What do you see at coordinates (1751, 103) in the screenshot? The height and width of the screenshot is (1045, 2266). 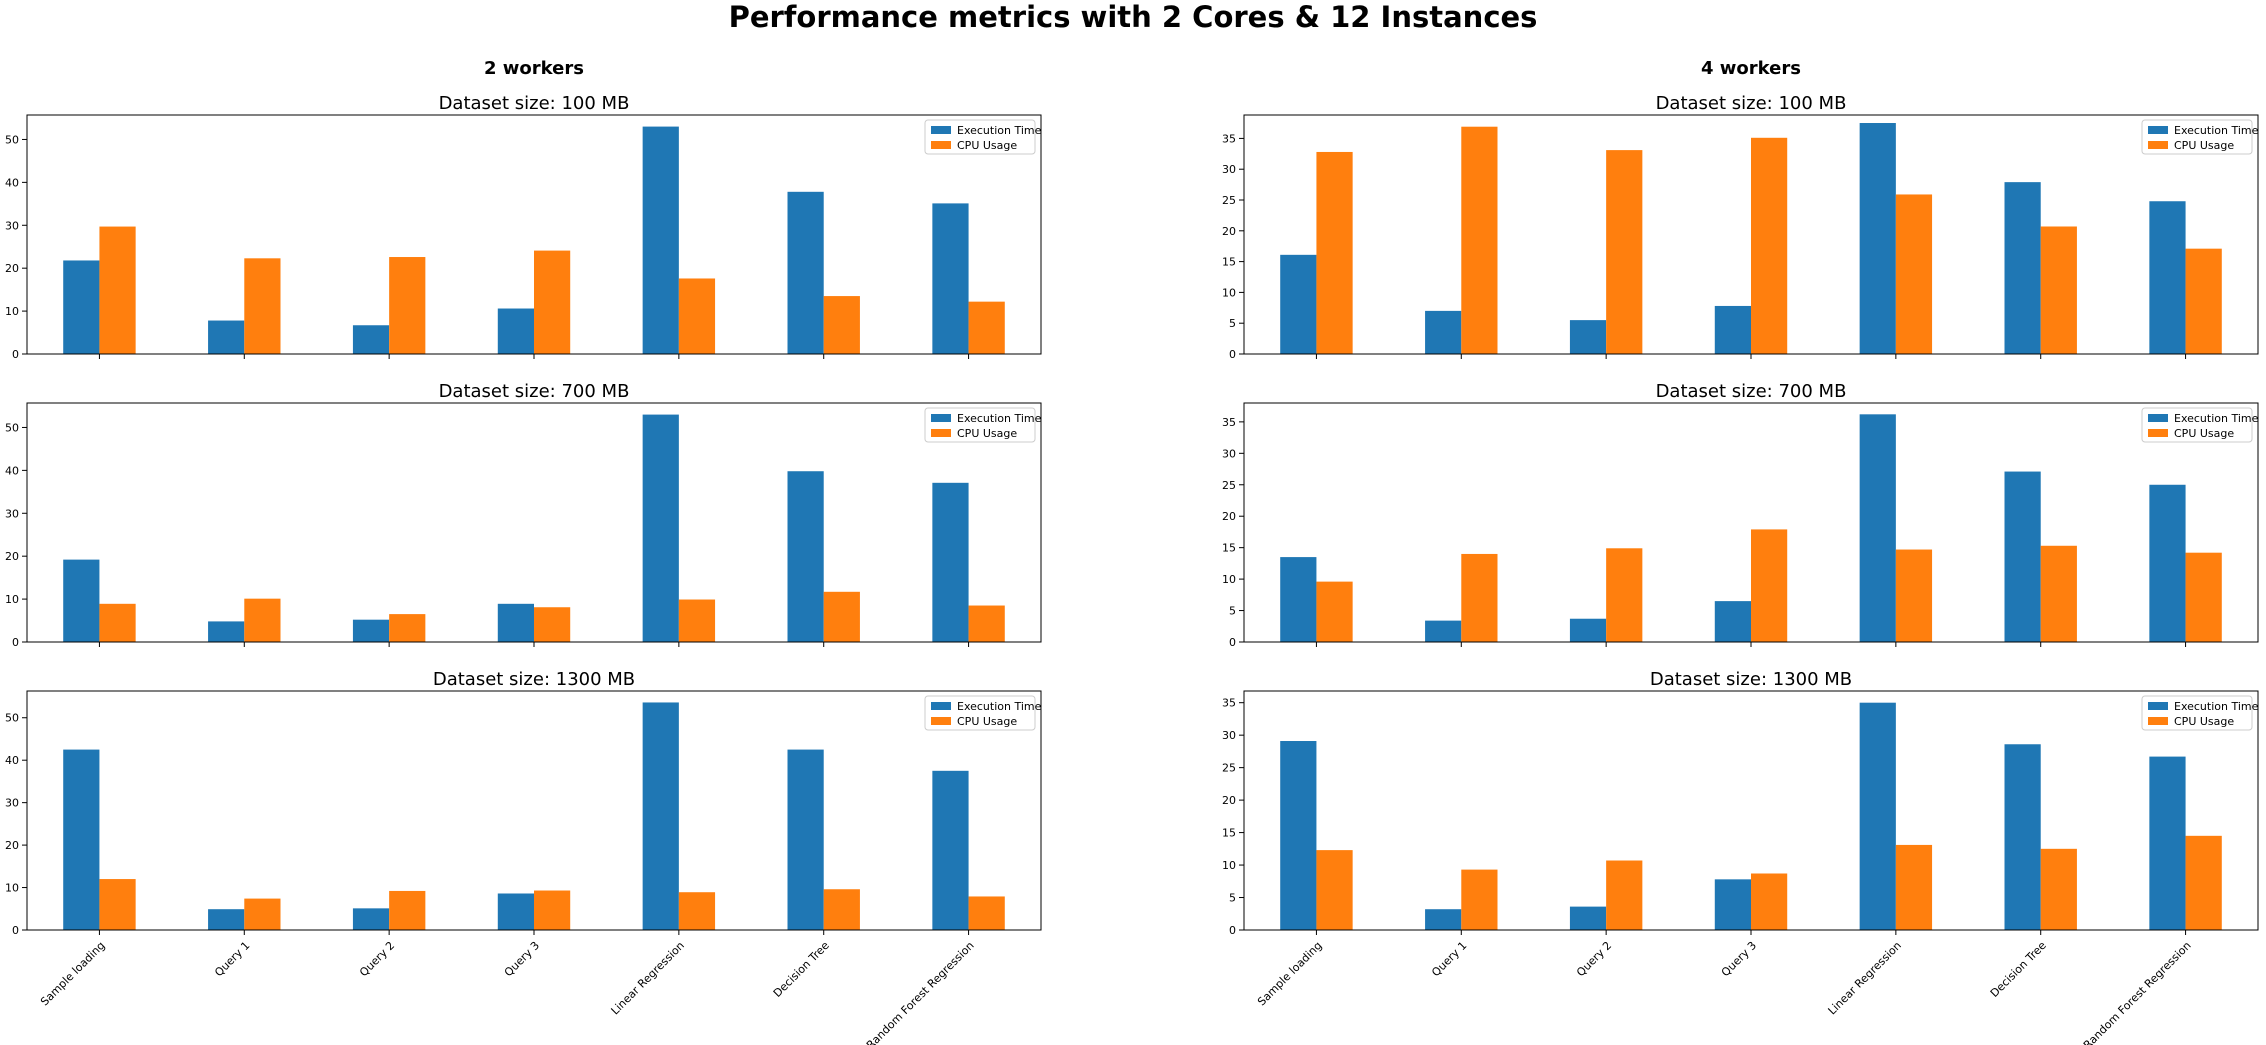 I see `chart-title: Dataset size: 100 MB` at bounding box center [1751, 103].